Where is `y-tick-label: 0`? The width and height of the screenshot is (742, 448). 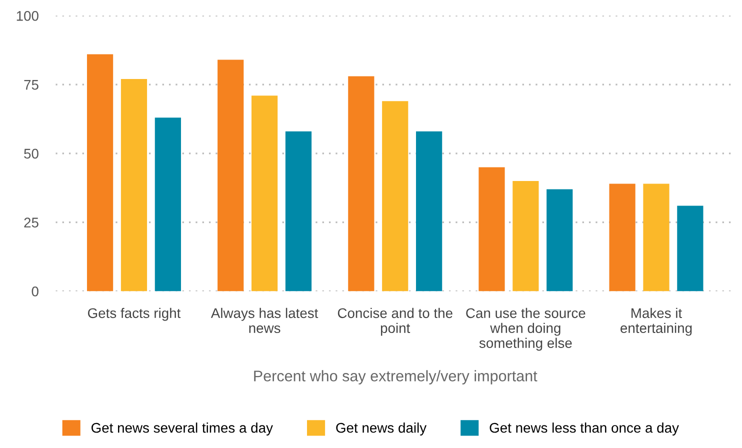 y-tick-label: 0 is located at coordinates (35, 291).